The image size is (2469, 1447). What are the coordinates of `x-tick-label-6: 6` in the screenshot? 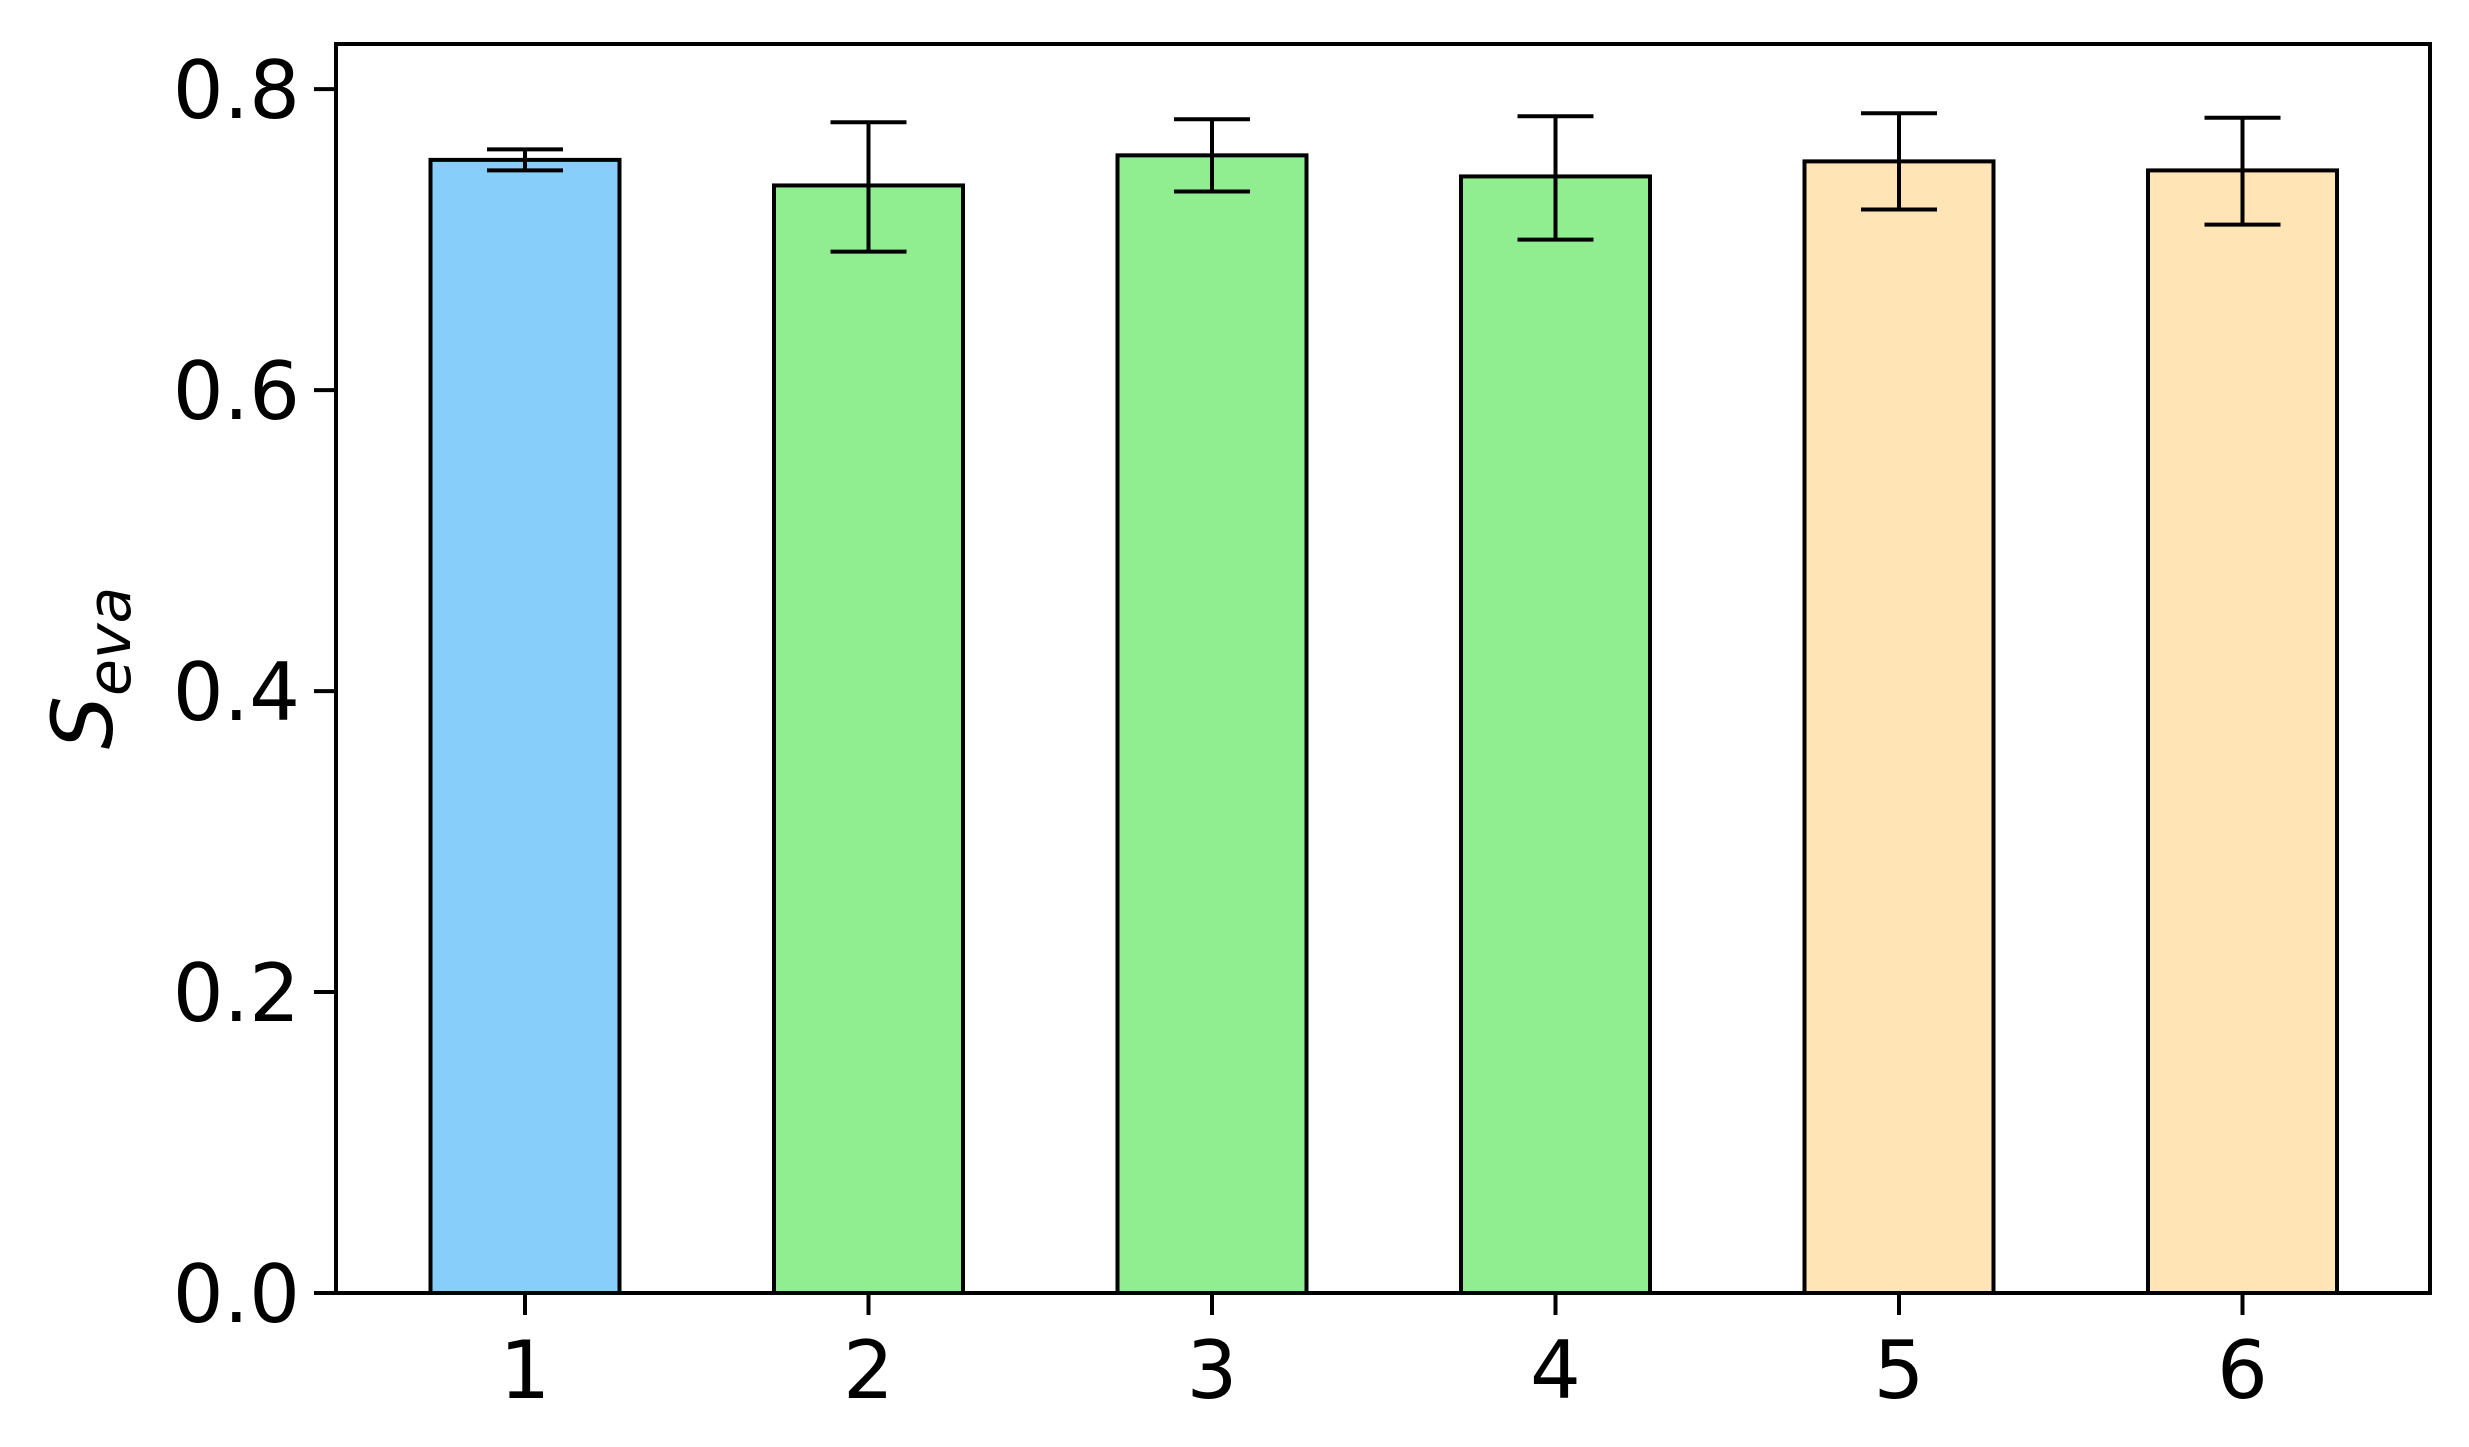 It's located at (2242, 1370).